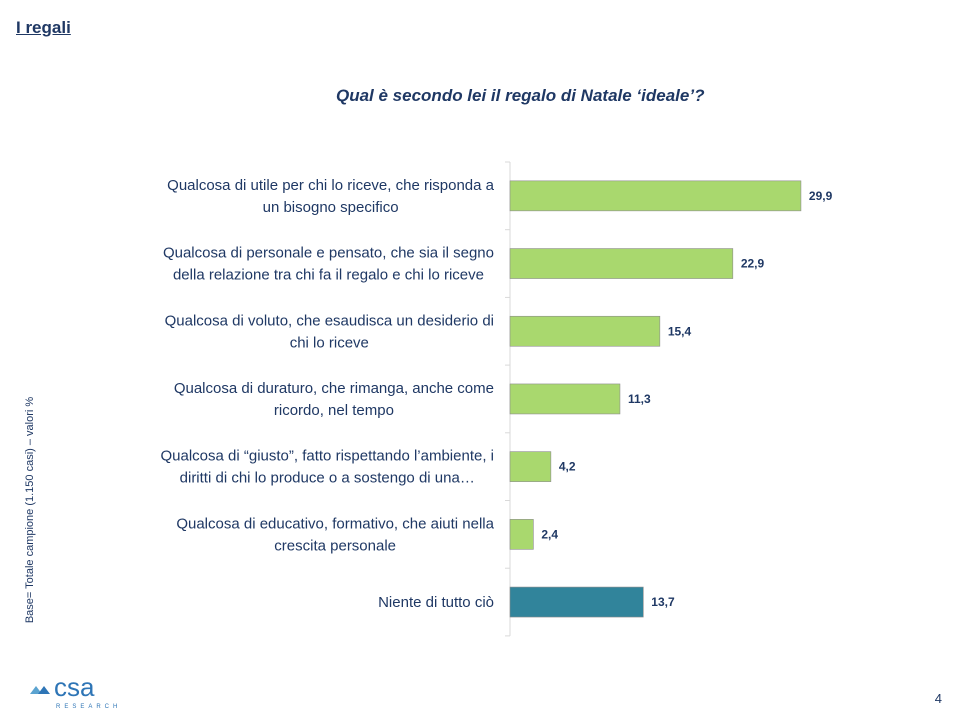  I want to click on data-label: 11,3, so click(639, 399).